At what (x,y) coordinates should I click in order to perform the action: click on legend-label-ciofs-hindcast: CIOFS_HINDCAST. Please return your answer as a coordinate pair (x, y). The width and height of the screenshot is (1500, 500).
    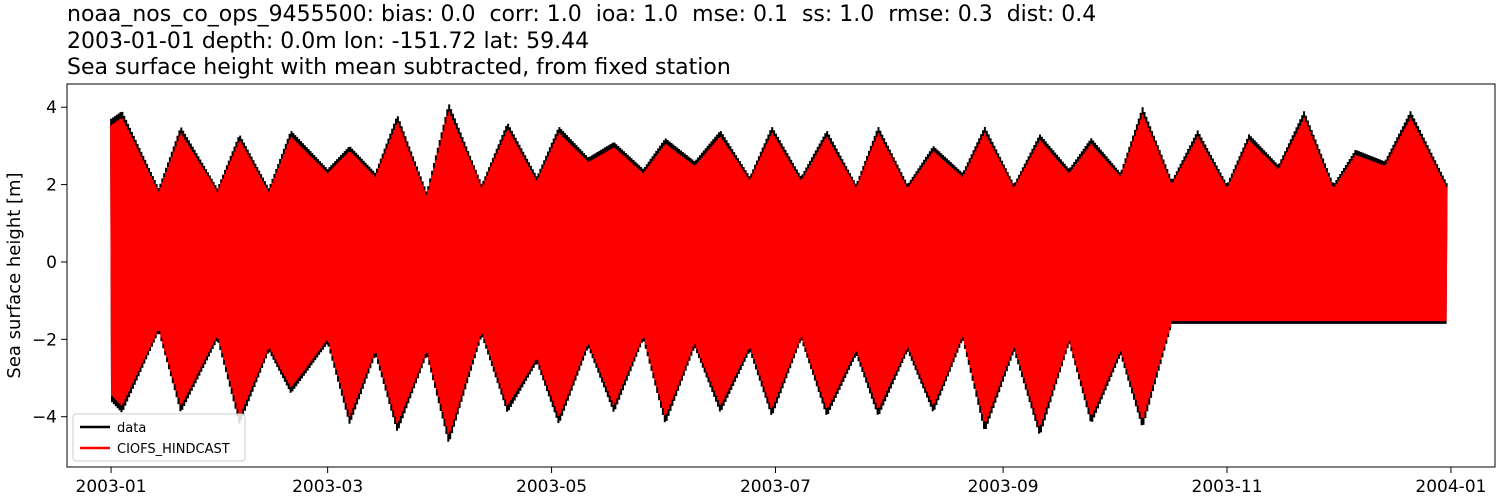
    Looking at the image, I should click on (173, 449).